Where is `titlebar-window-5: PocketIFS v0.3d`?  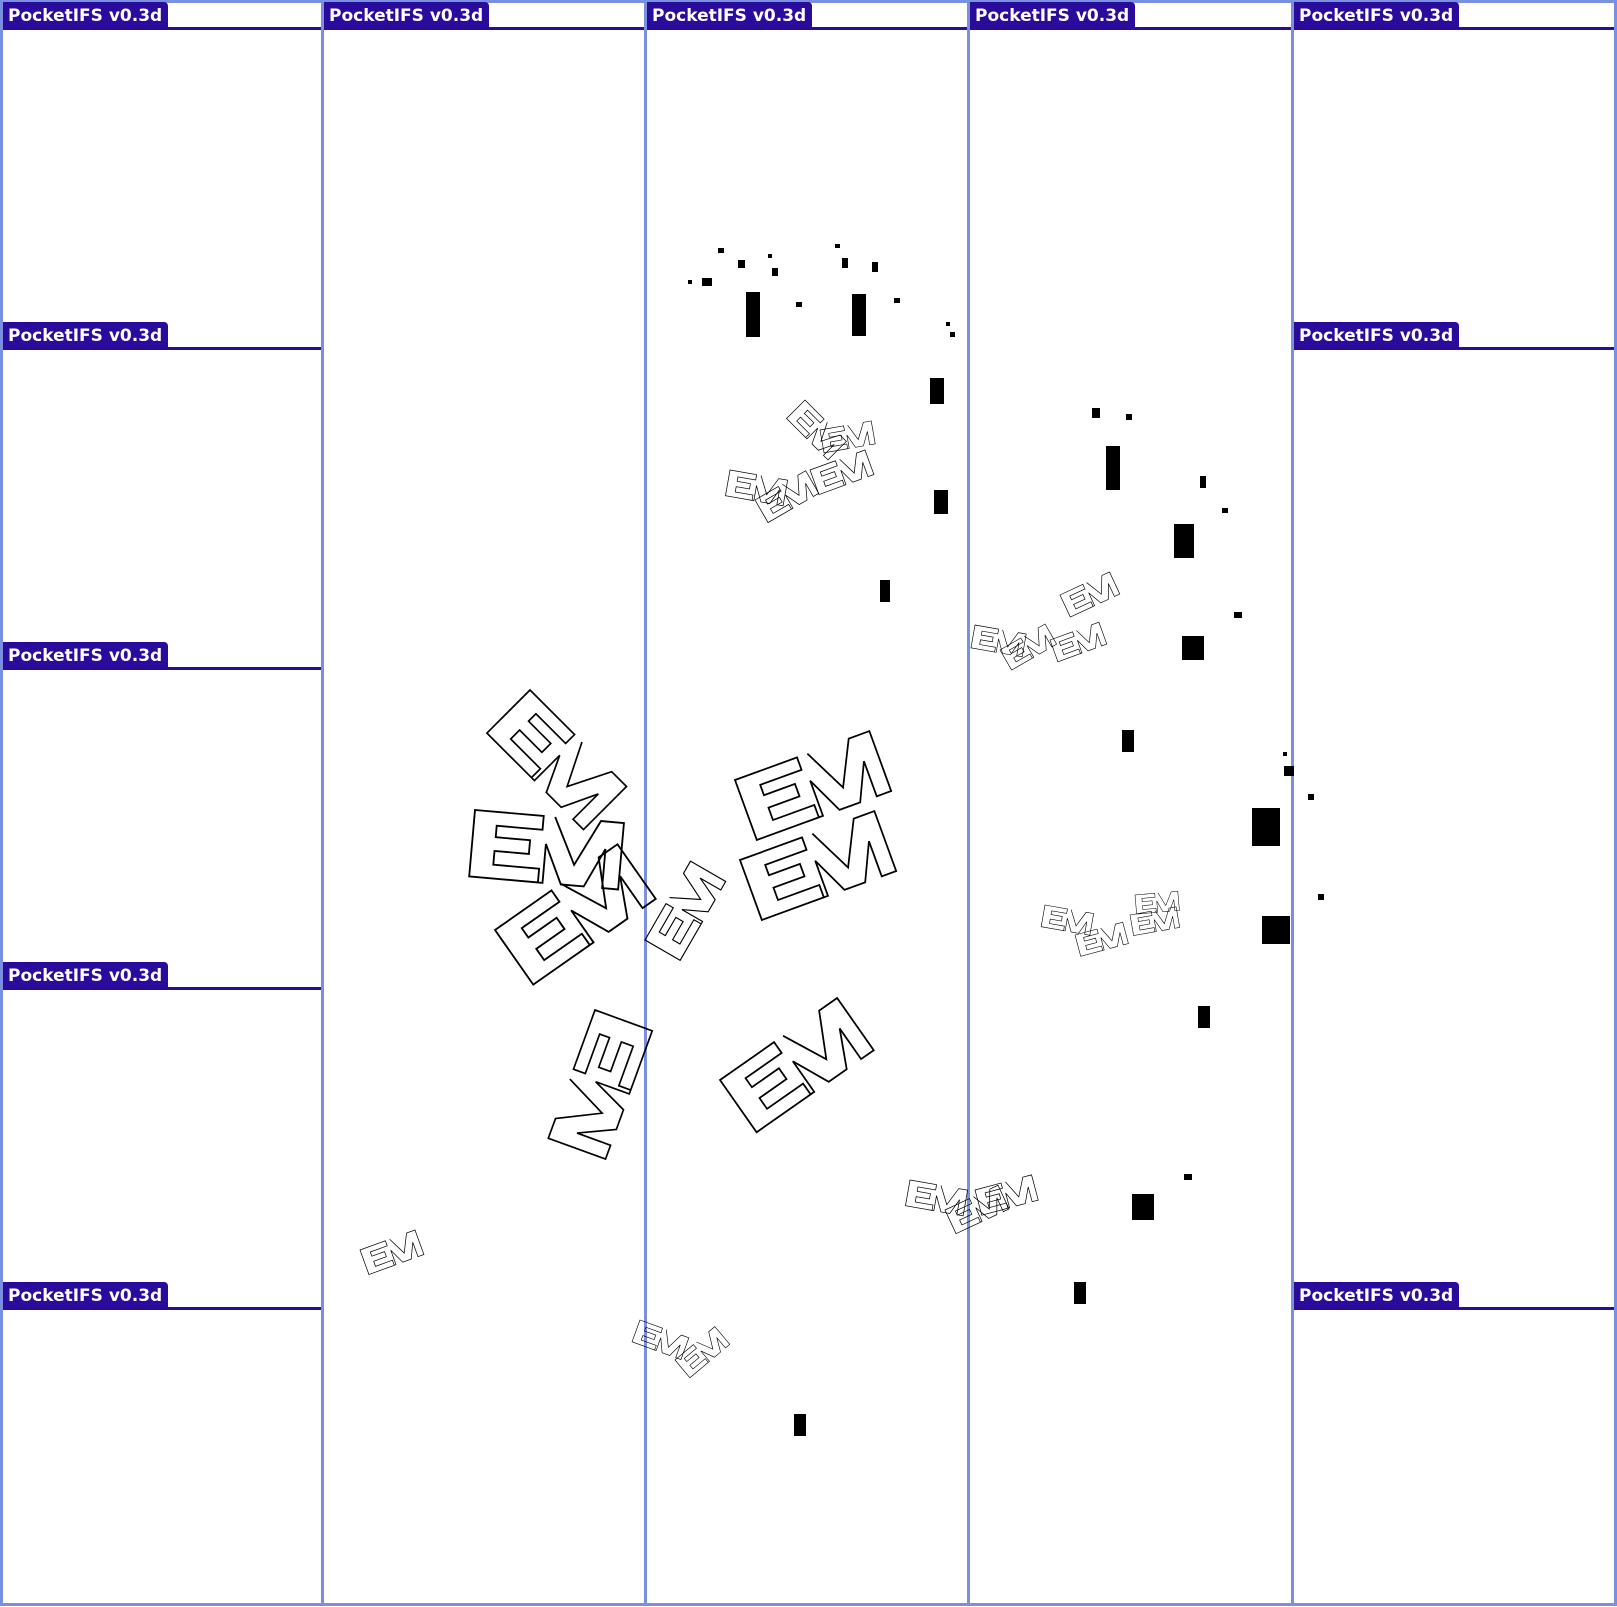 titlebar-window-5: PocketIFS v0.3d is located at coordinates (1454, 15).